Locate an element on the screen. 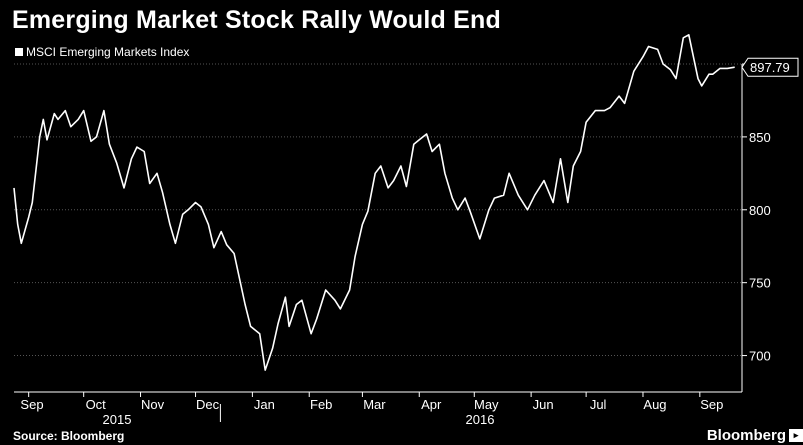 The height and width of the screenshot is (445, 803). y-tick-label: 850 is located at coordinates (760, 137).